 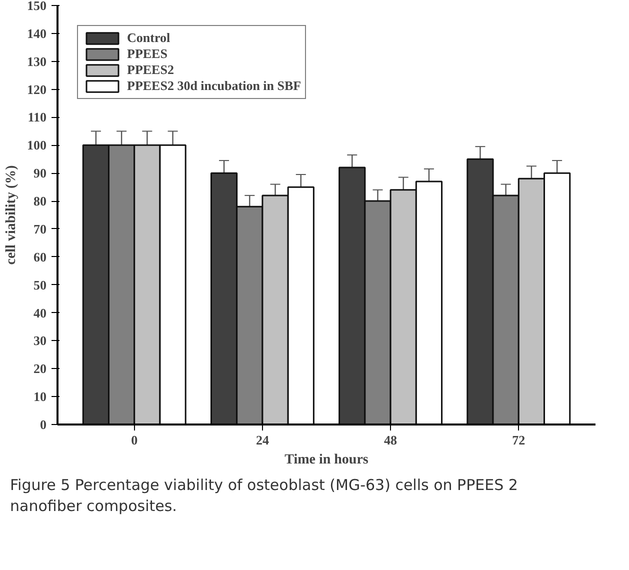 What do you see at coordinates (36, 6) in the screenshot?
I see `y-tick-label: 150` at bounding box center [36, 6].